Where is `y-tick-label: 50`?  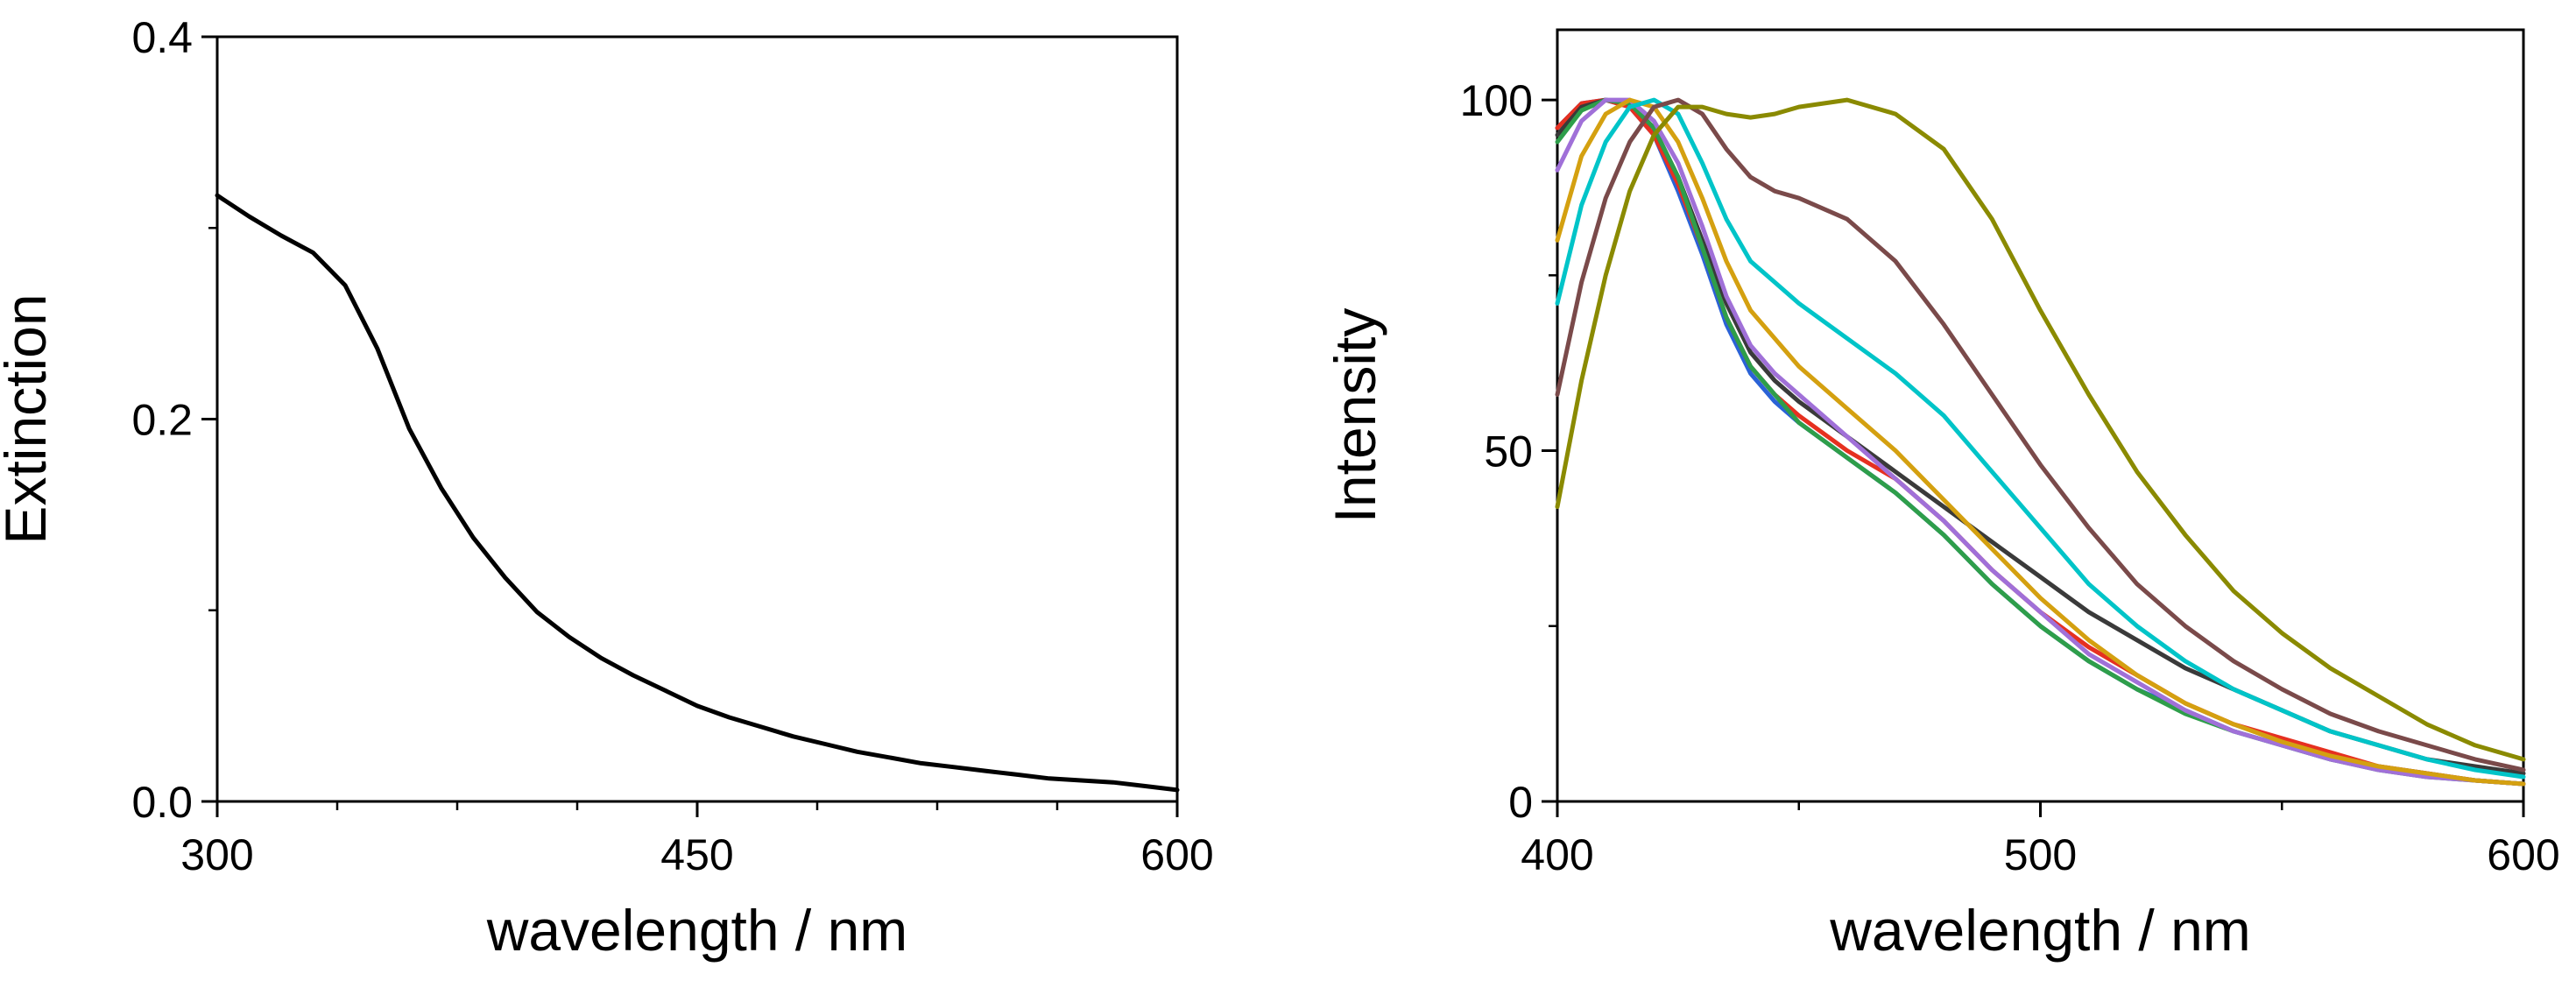 y-tick-label: 50 is located at coordinates (1508, 451).